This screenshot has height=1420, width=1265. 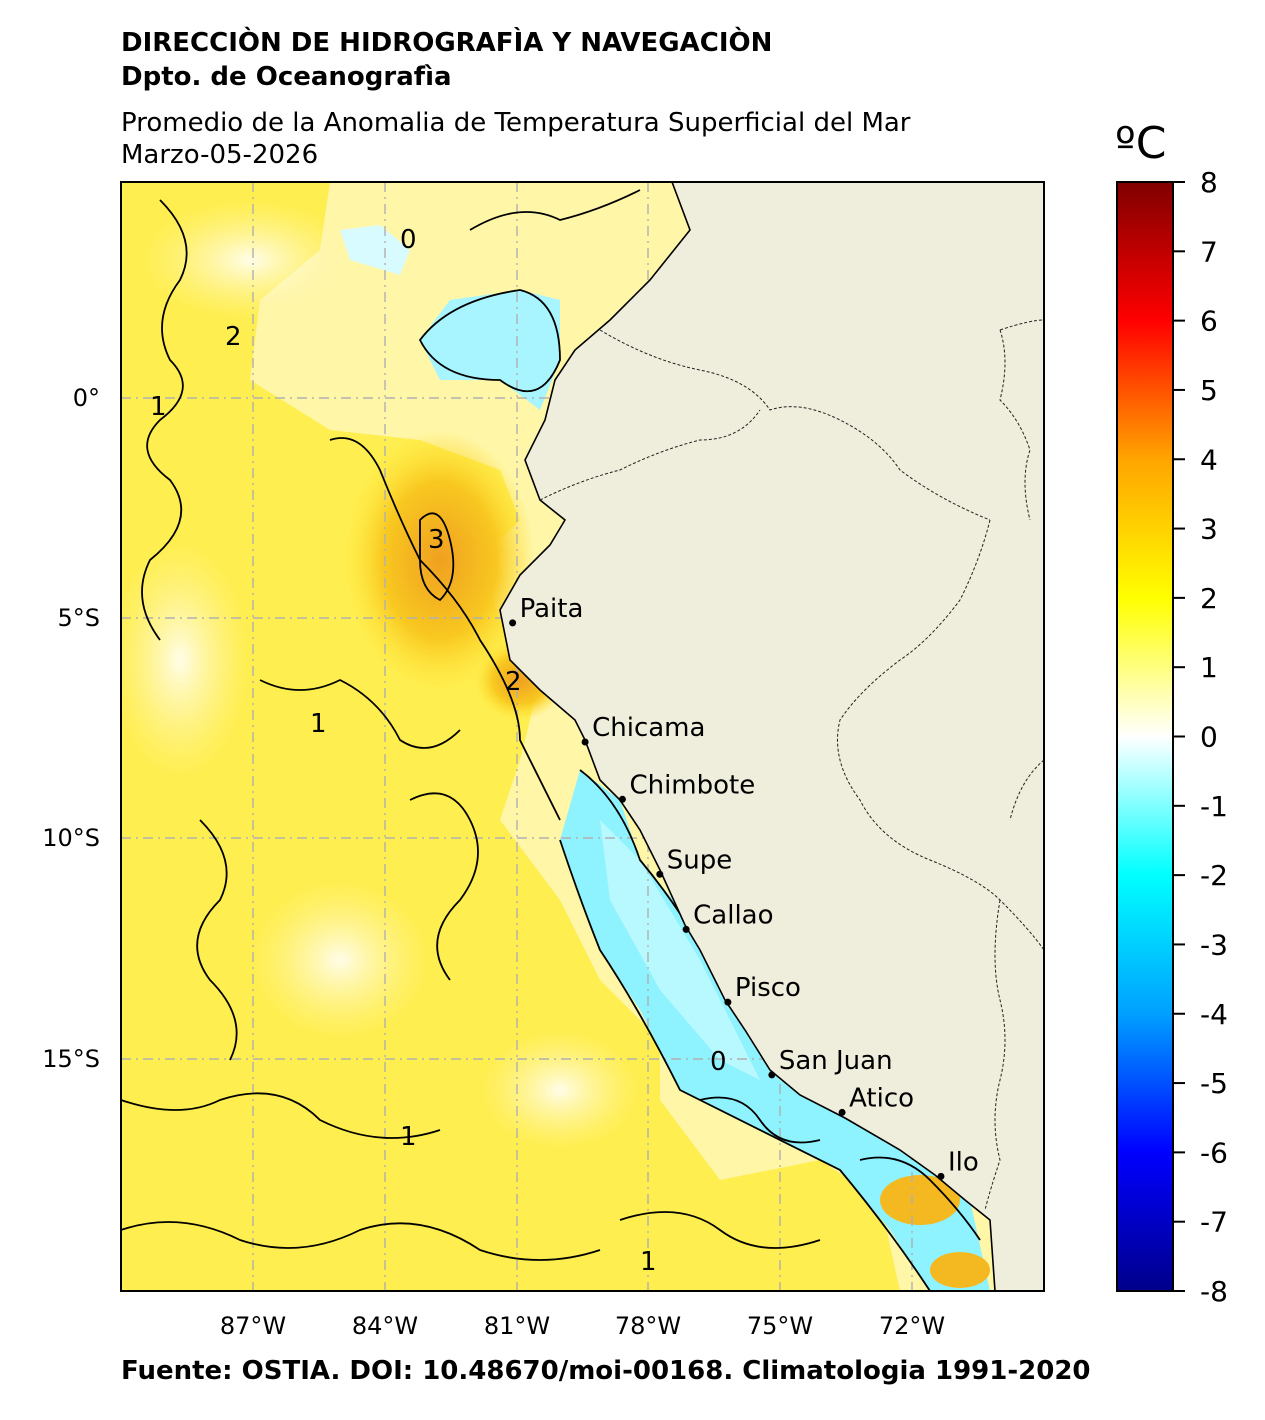 What do you see at coordinates (1214, 1083) in the screenshot?
I see `colorbar-tick-label: -5` at bounding box center [1214, 1083].